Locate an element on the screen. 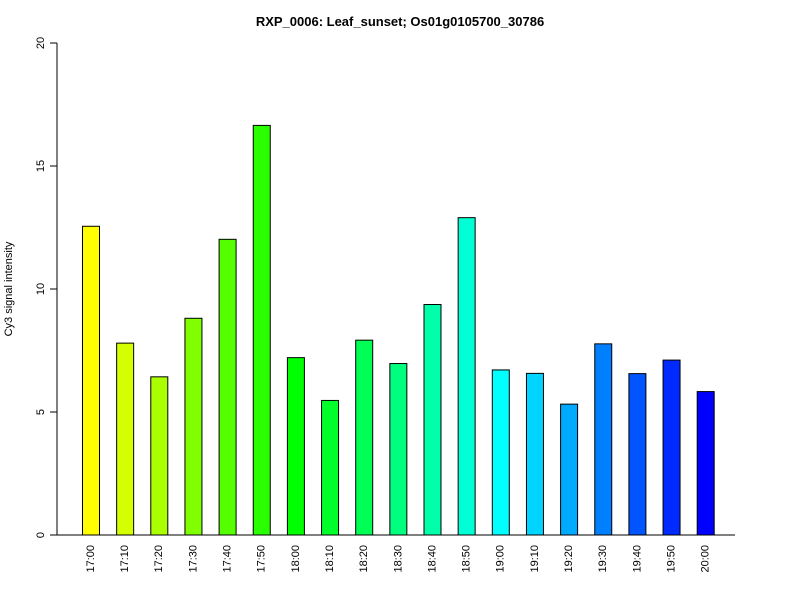 This screenshot has width=800, height=605. x-tick-label: 18:20 is located at coordinates (364, 559).